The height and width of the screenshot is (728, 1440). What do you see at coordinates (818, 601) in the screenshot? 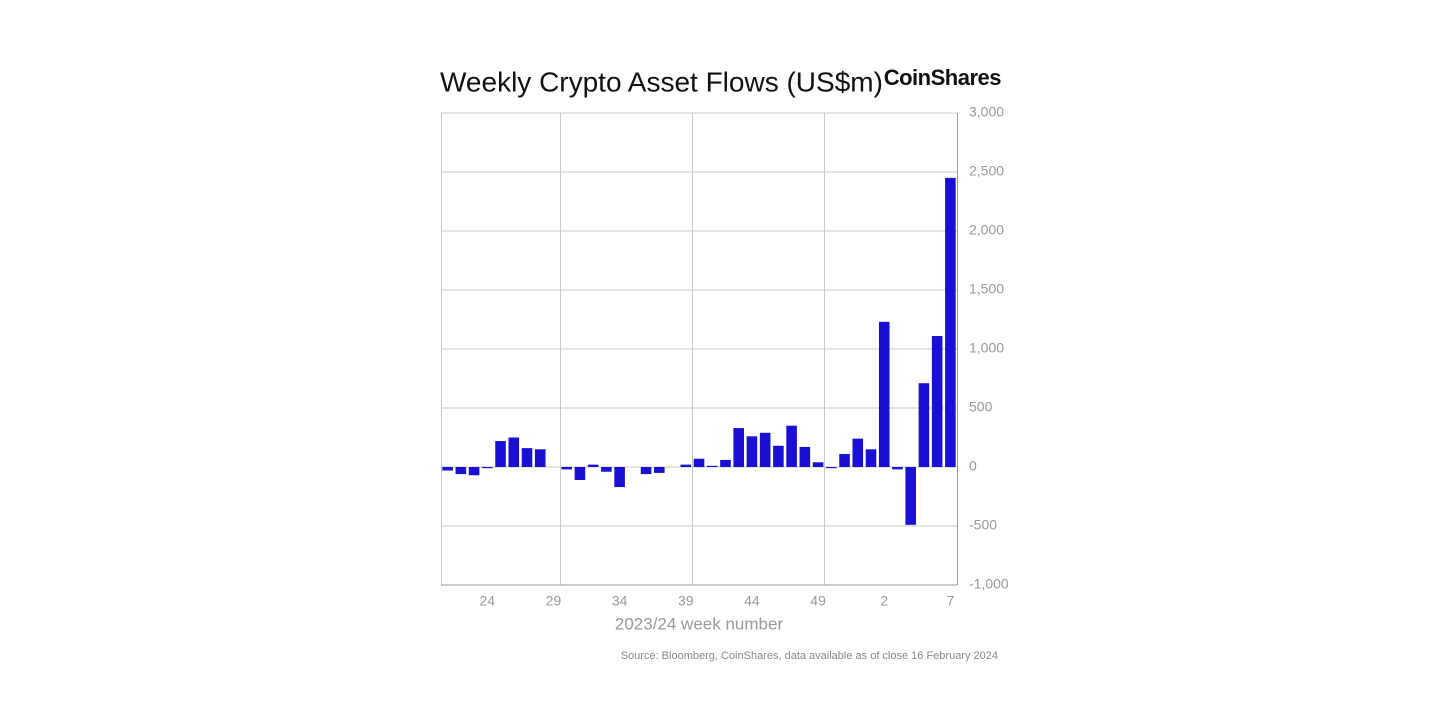
I see `x-tick-label: 49` at bounding box center [818, 601].